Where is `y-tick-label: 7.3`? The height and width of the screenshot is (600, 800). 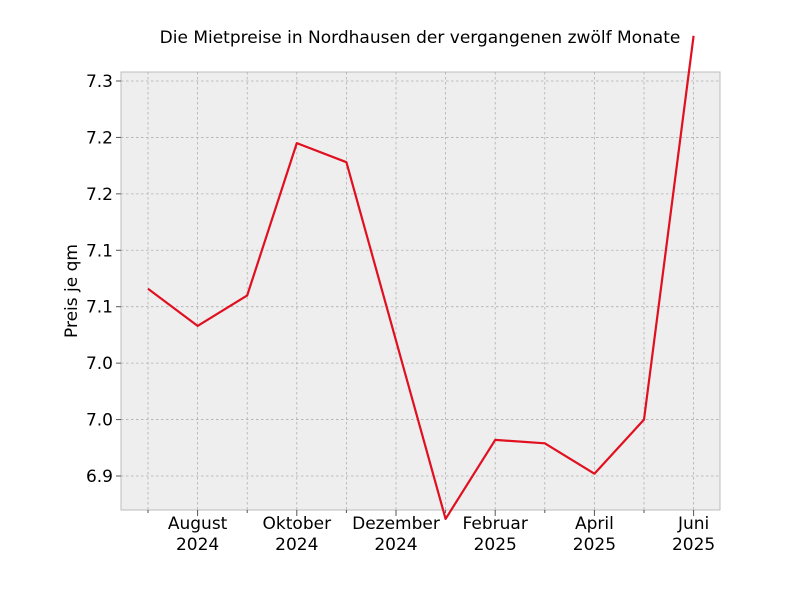 y-tick-label: 7.3 is located at coordinates (99, 82).